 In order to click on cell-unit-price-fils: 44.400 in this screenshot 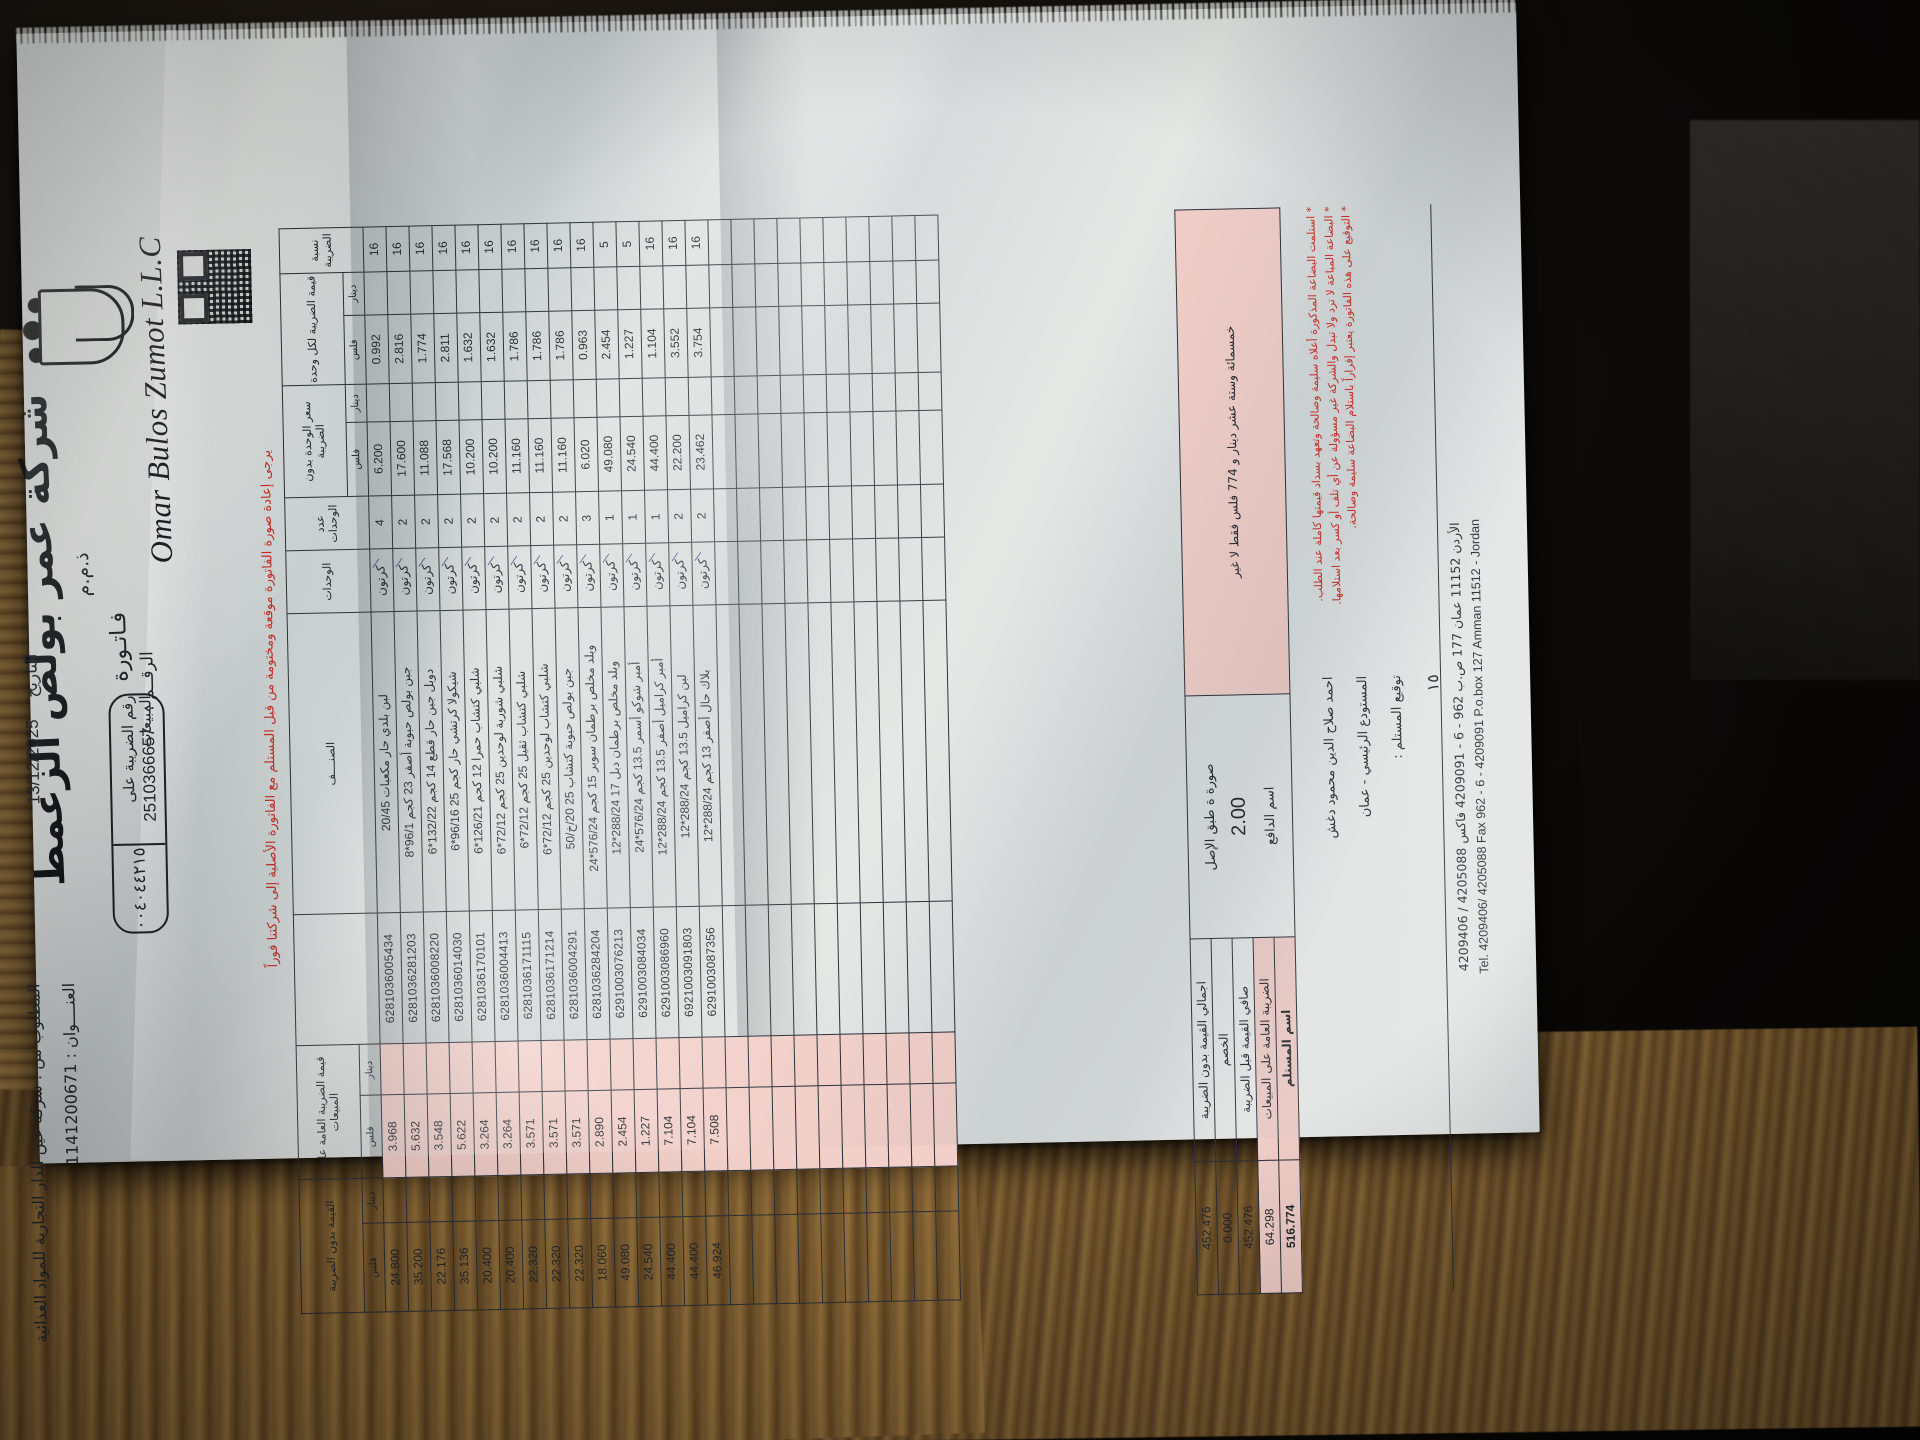, I will do `click(655, 453)`.